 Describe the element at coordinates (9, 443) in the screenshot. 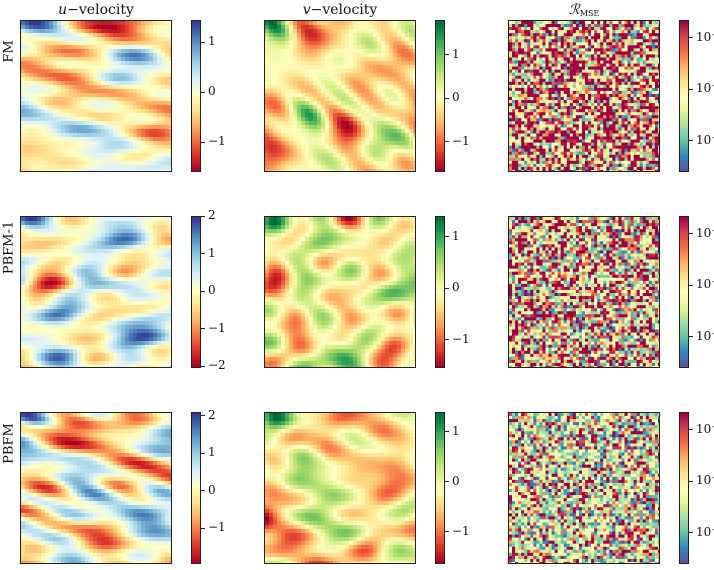

I see `row-label: PBFM` at that location.